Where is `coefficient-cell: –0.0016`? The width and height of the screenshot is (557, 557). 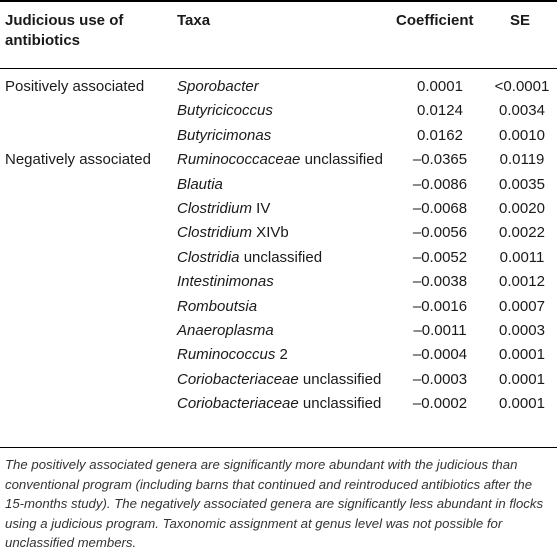 coefficient-cell: –0.0016 is located at coordinates (440, 306).